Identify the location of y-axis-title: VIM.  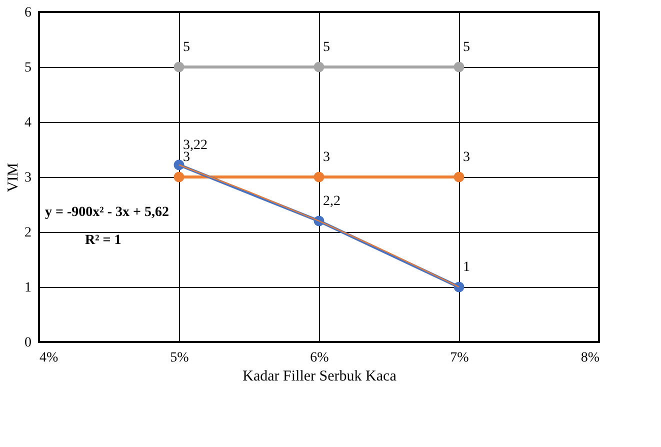
(14, 177).